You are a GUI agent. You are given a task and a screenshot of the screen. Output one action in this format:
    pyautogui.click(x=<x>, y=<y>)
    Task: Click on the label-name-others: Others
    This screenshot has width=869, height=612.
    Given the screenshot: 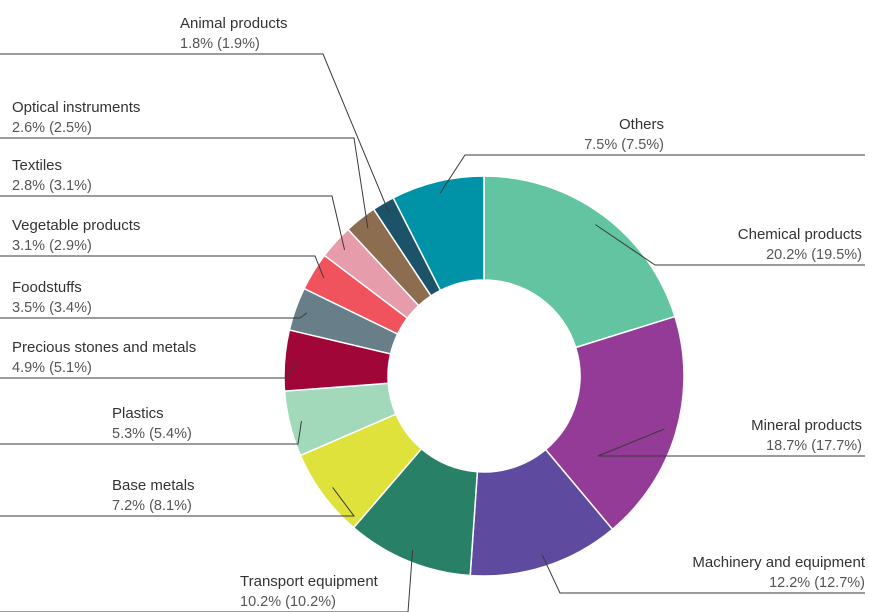 What is the action you would take?
    pyautogui.click(x=641, y=124)
    